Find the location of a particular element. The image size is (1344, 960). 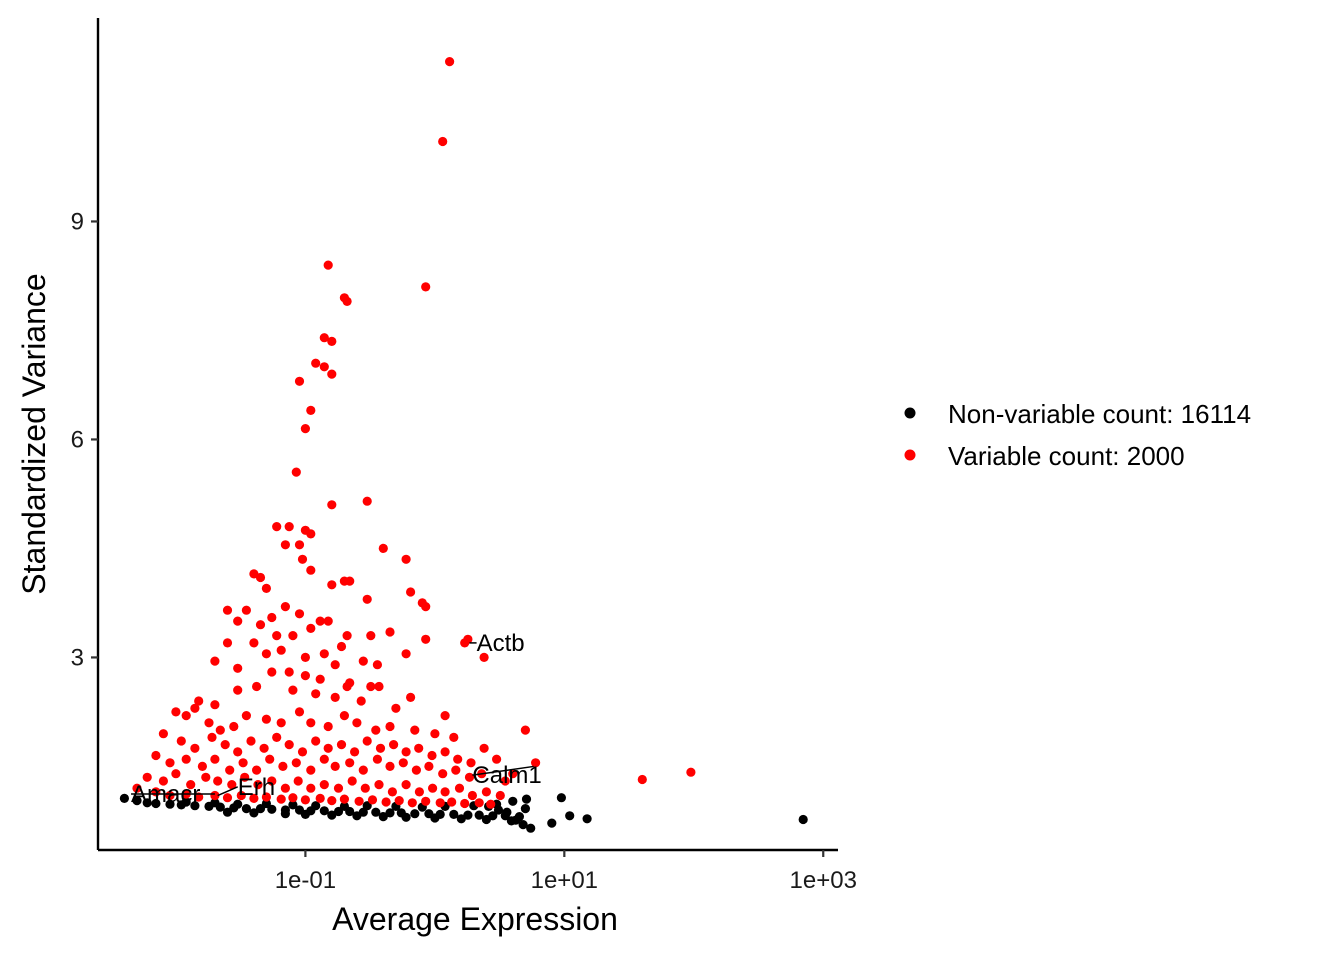

annotation-calm1: Calm1 is located at coordinates (506, 775).